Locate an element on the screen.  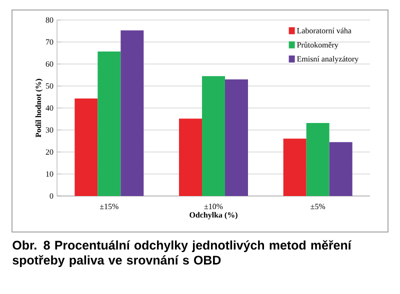
text: Obr. 8 Procentuální odchylky jednotlivých metod měření spotřeby paliva ve srovnání s OBD is located at coordinates (182, 254).